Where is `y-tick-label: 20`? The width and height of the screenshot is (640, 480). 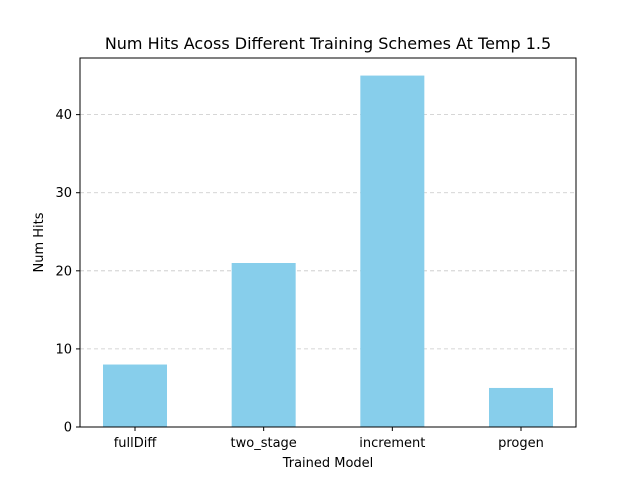 y-tick-label: 20 is located at coordinates (63, 271).